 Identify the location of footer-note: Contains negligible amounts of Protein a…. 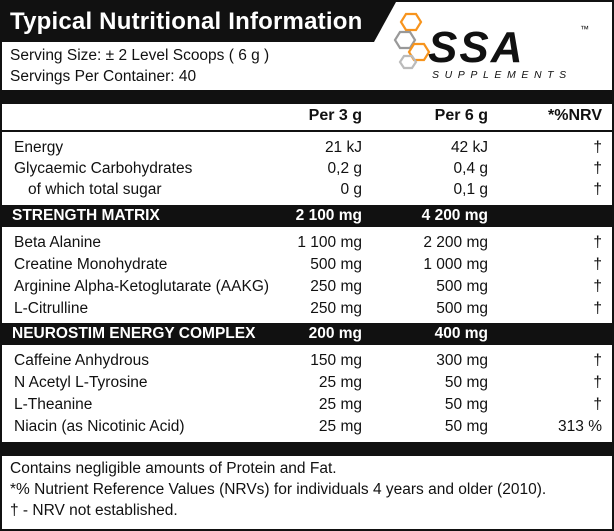
(173, 468).